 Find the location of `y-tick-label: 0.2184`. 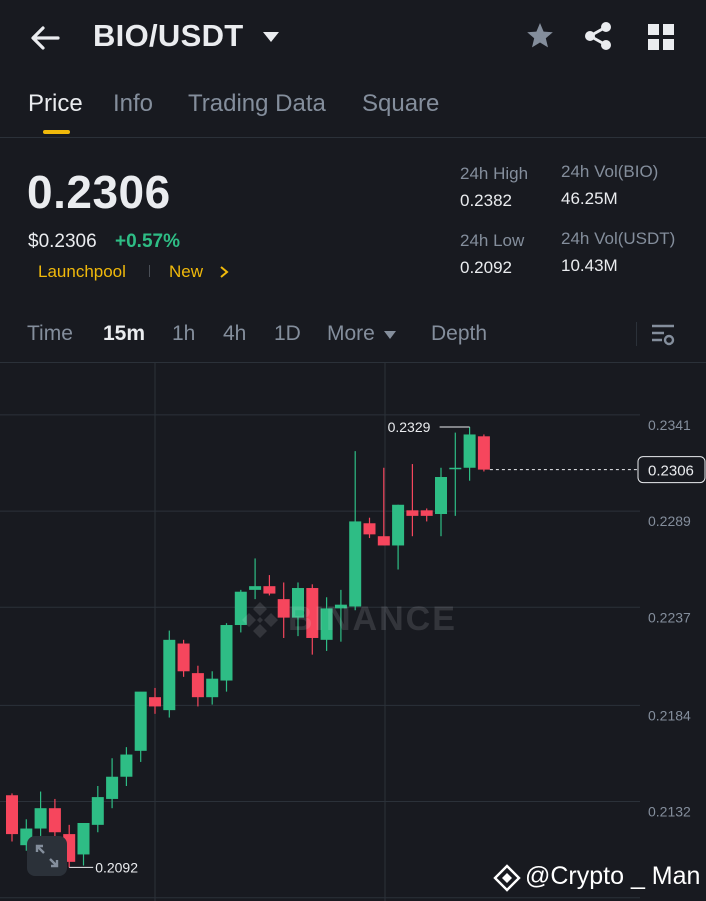

y-tick-label: 0.2184 is located at coordinates (669, 715).